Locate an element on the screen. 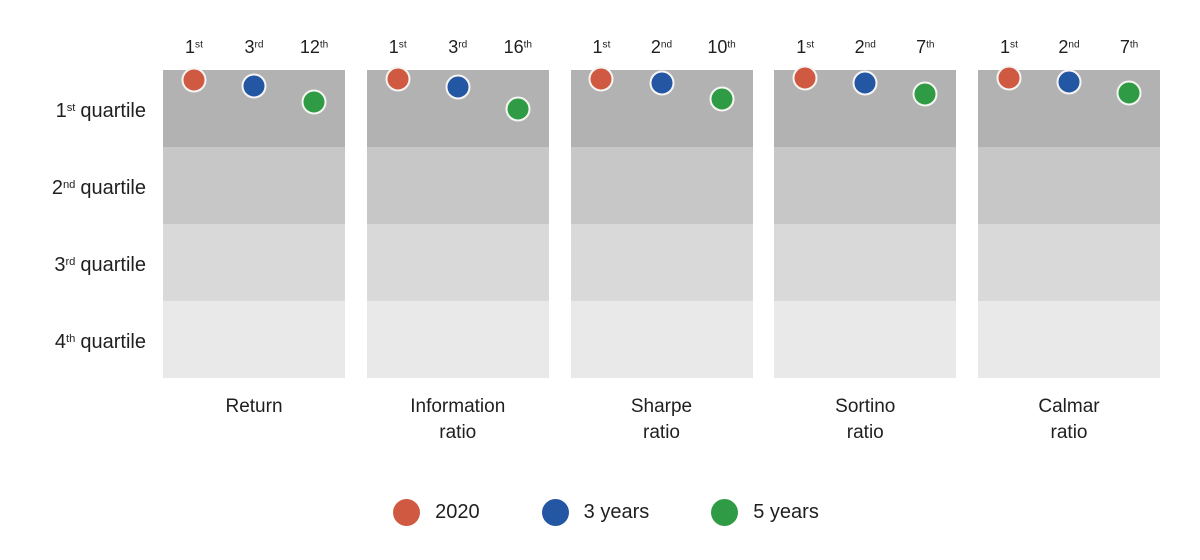  metric-label: Return is located at coordinates (254, 407).